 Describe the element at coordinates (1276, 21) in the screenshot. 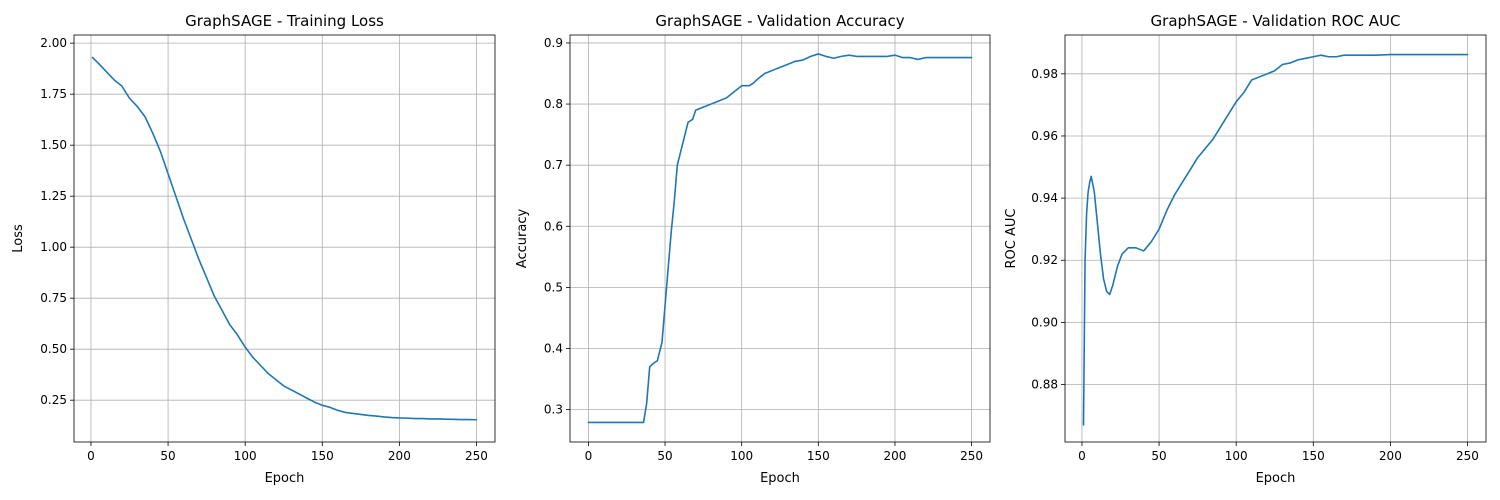

I see `roc-auc-chart-title: GraphSAGE - Validation ROC AUC` at that location.